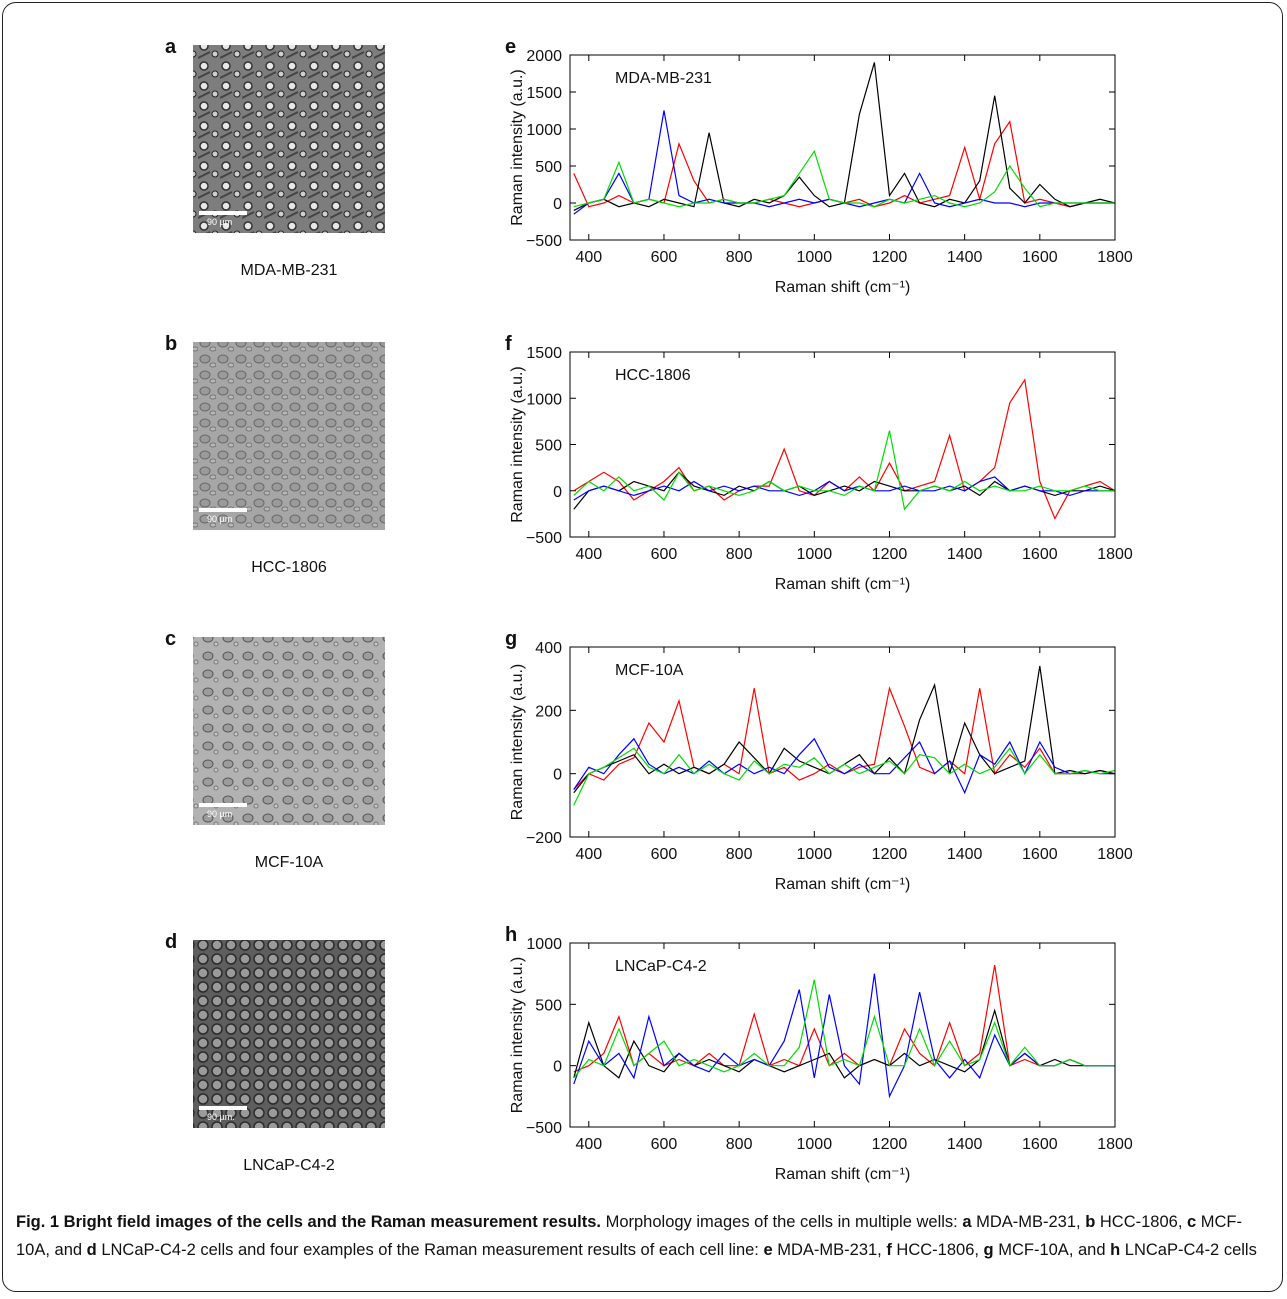 The image size is (1287, 1299). What do you see at coordinates (171, 942) in the screenshot?
I see `panel-letter: d` at bounding box center [171, 942].